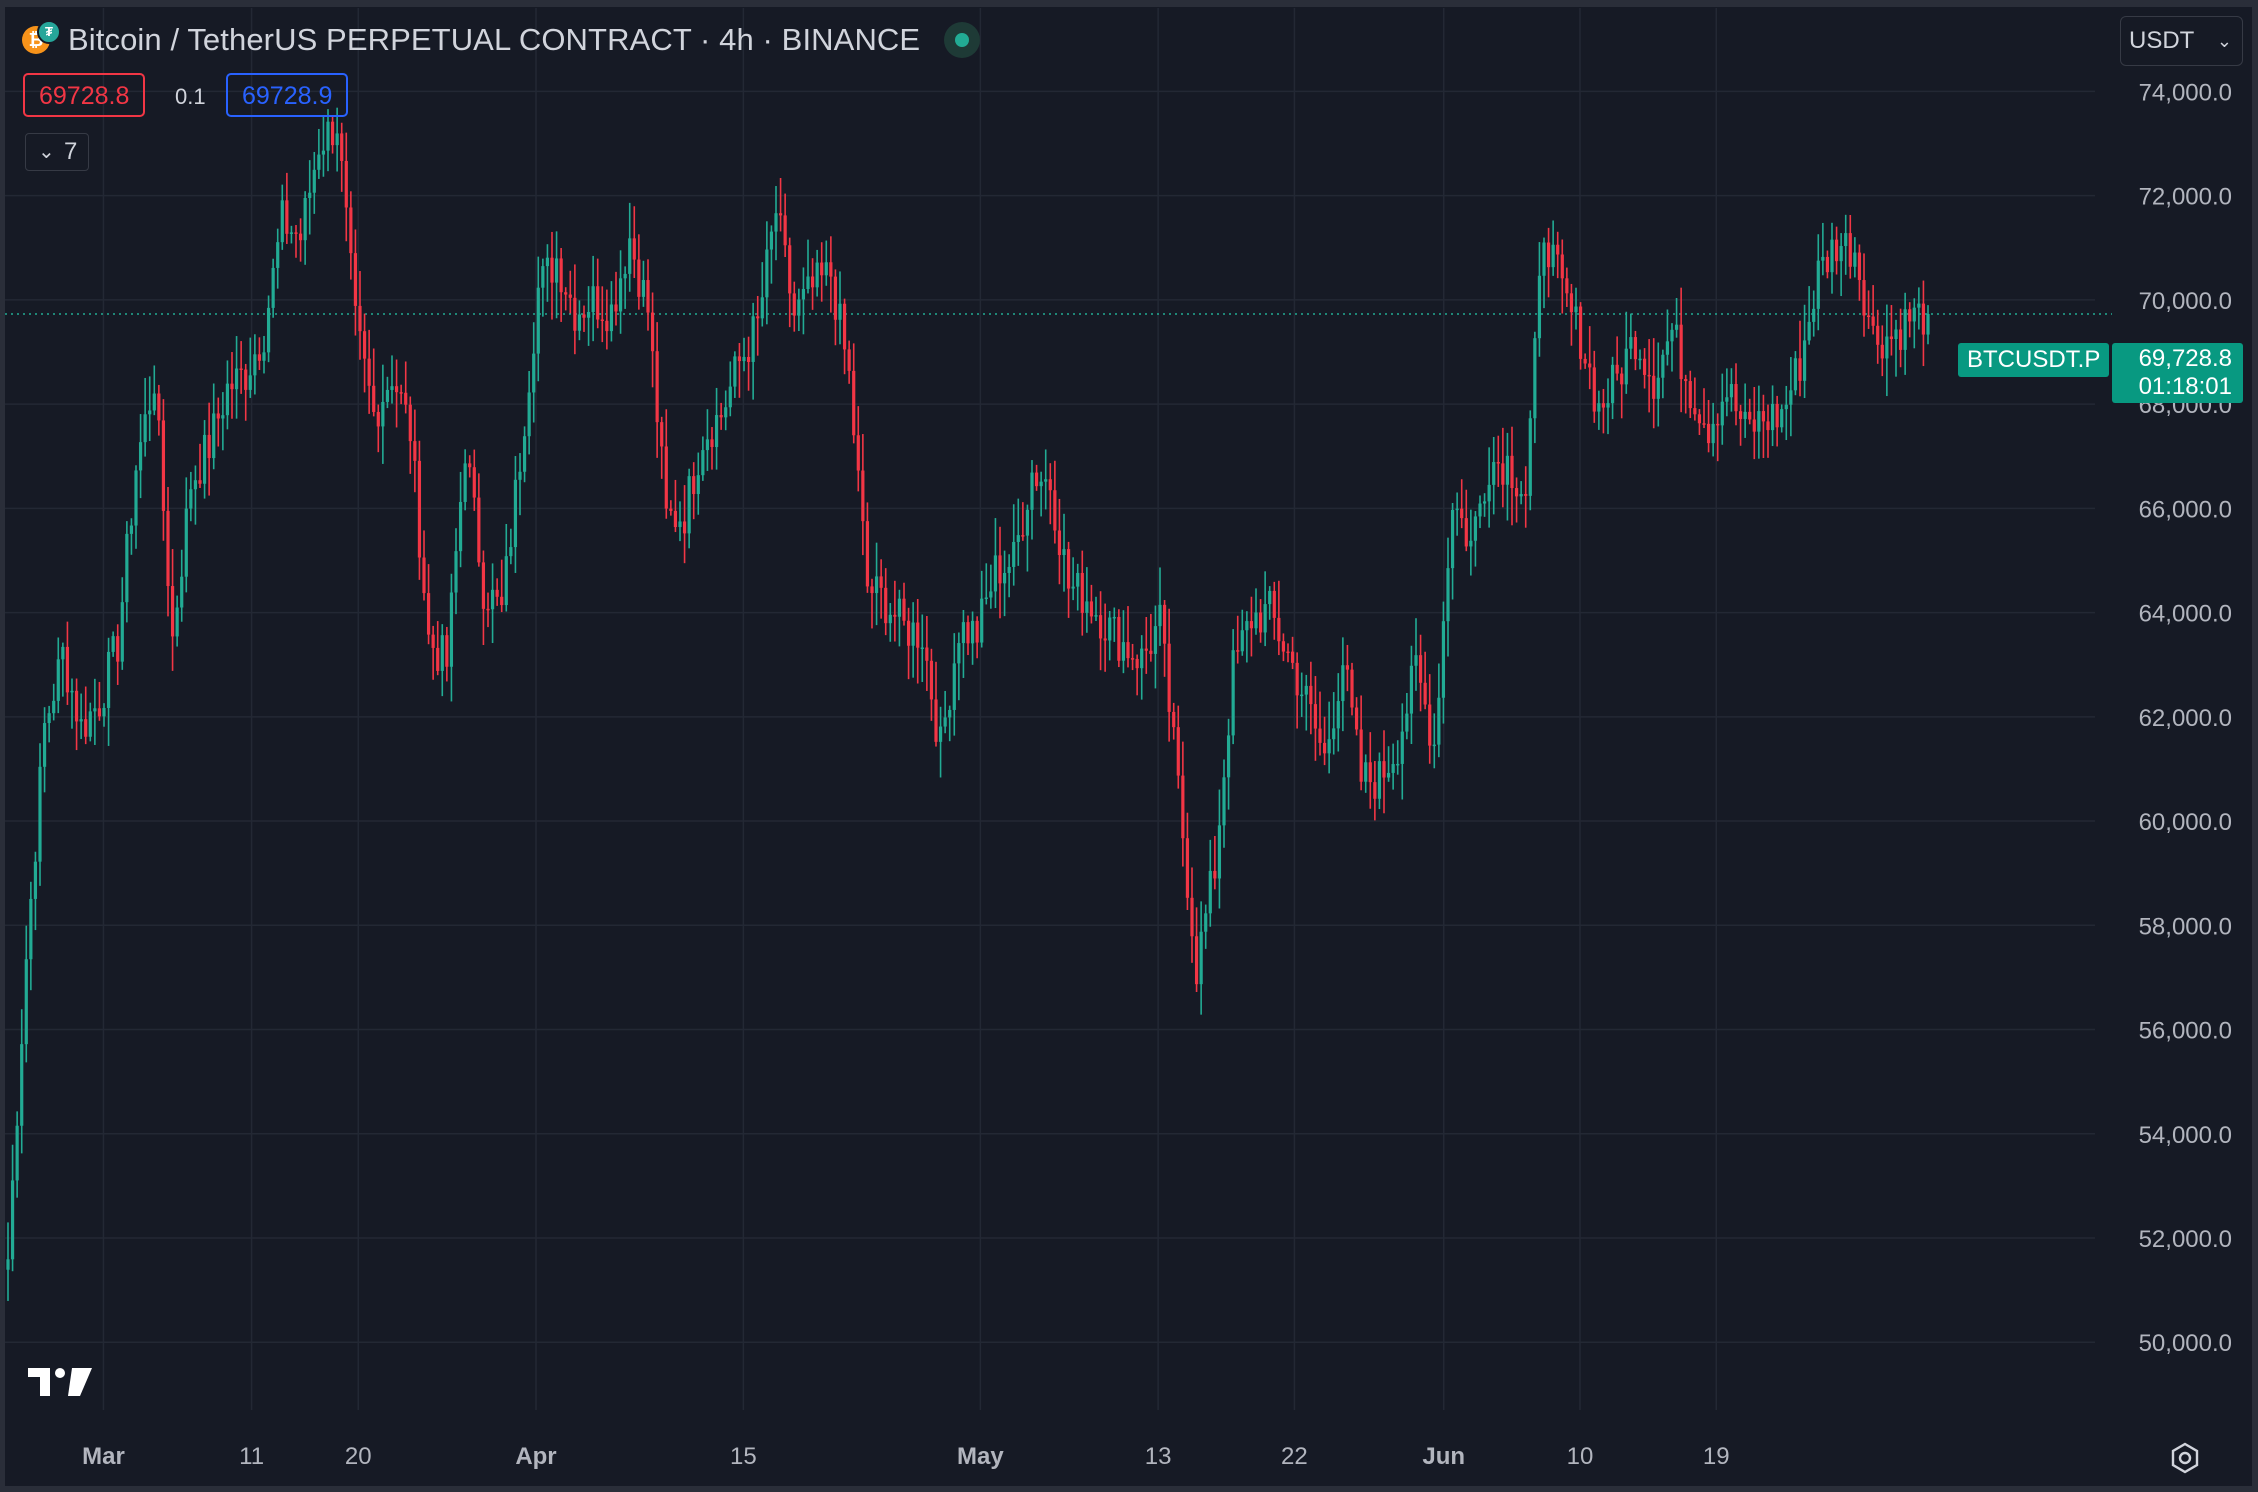  What do you see at coordinates (743, 1456) in the screenshot?
I see `time-tick-label: 15` at bounding box center [743, 1456].